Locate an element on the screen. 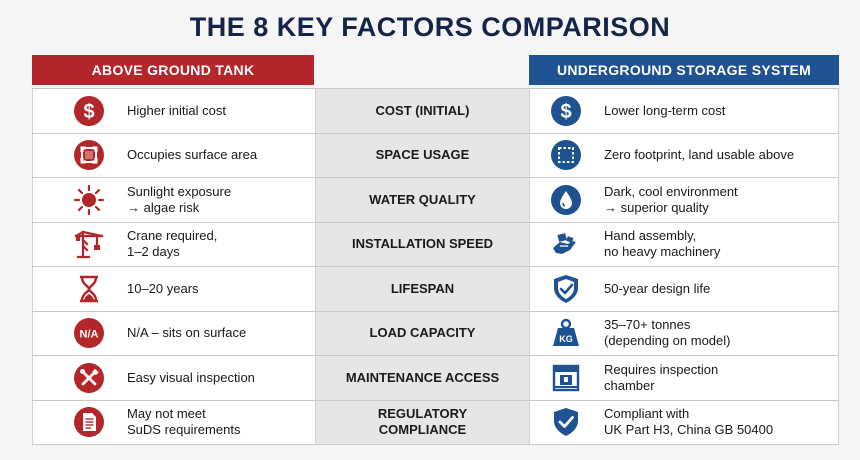 The width and height of the screenshot is (860, 460). above-ground-text: Higher initial cost is located at coordinates (176, 110).